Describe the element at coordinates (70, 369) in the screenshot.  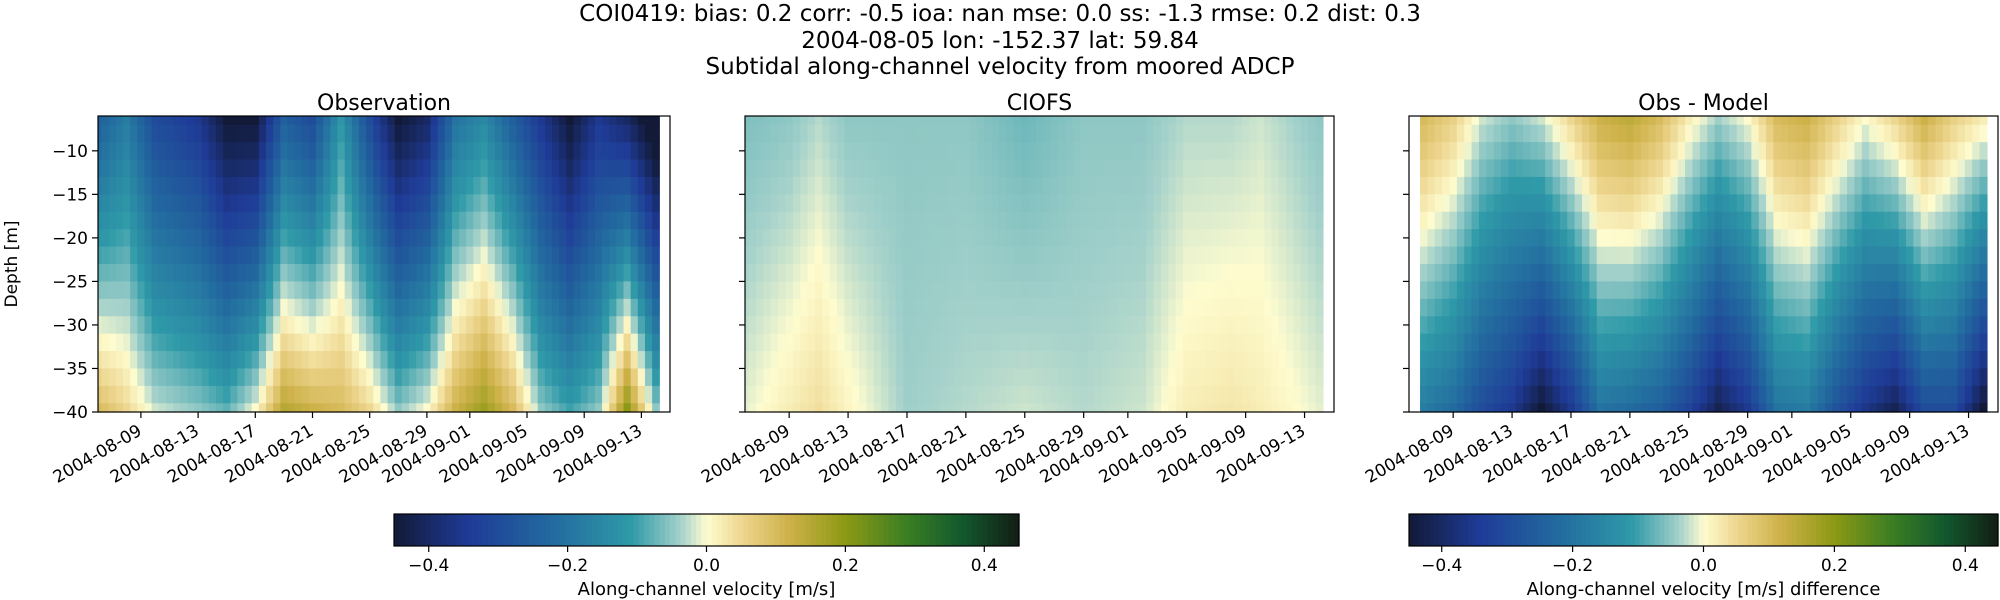
I see `y-tick-label: −35` at that location.